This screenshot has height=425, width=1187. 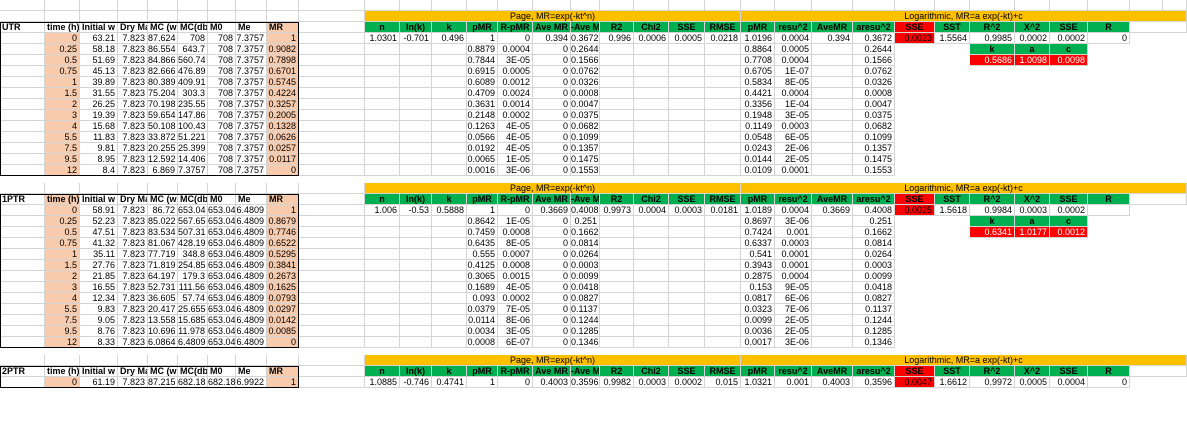 What do you see at coordinates (964, 16) in the screenshot?
I see `log-model-title: Logarithmic, MR=a exp(-kt)+c` at bounding box center [964, 16].